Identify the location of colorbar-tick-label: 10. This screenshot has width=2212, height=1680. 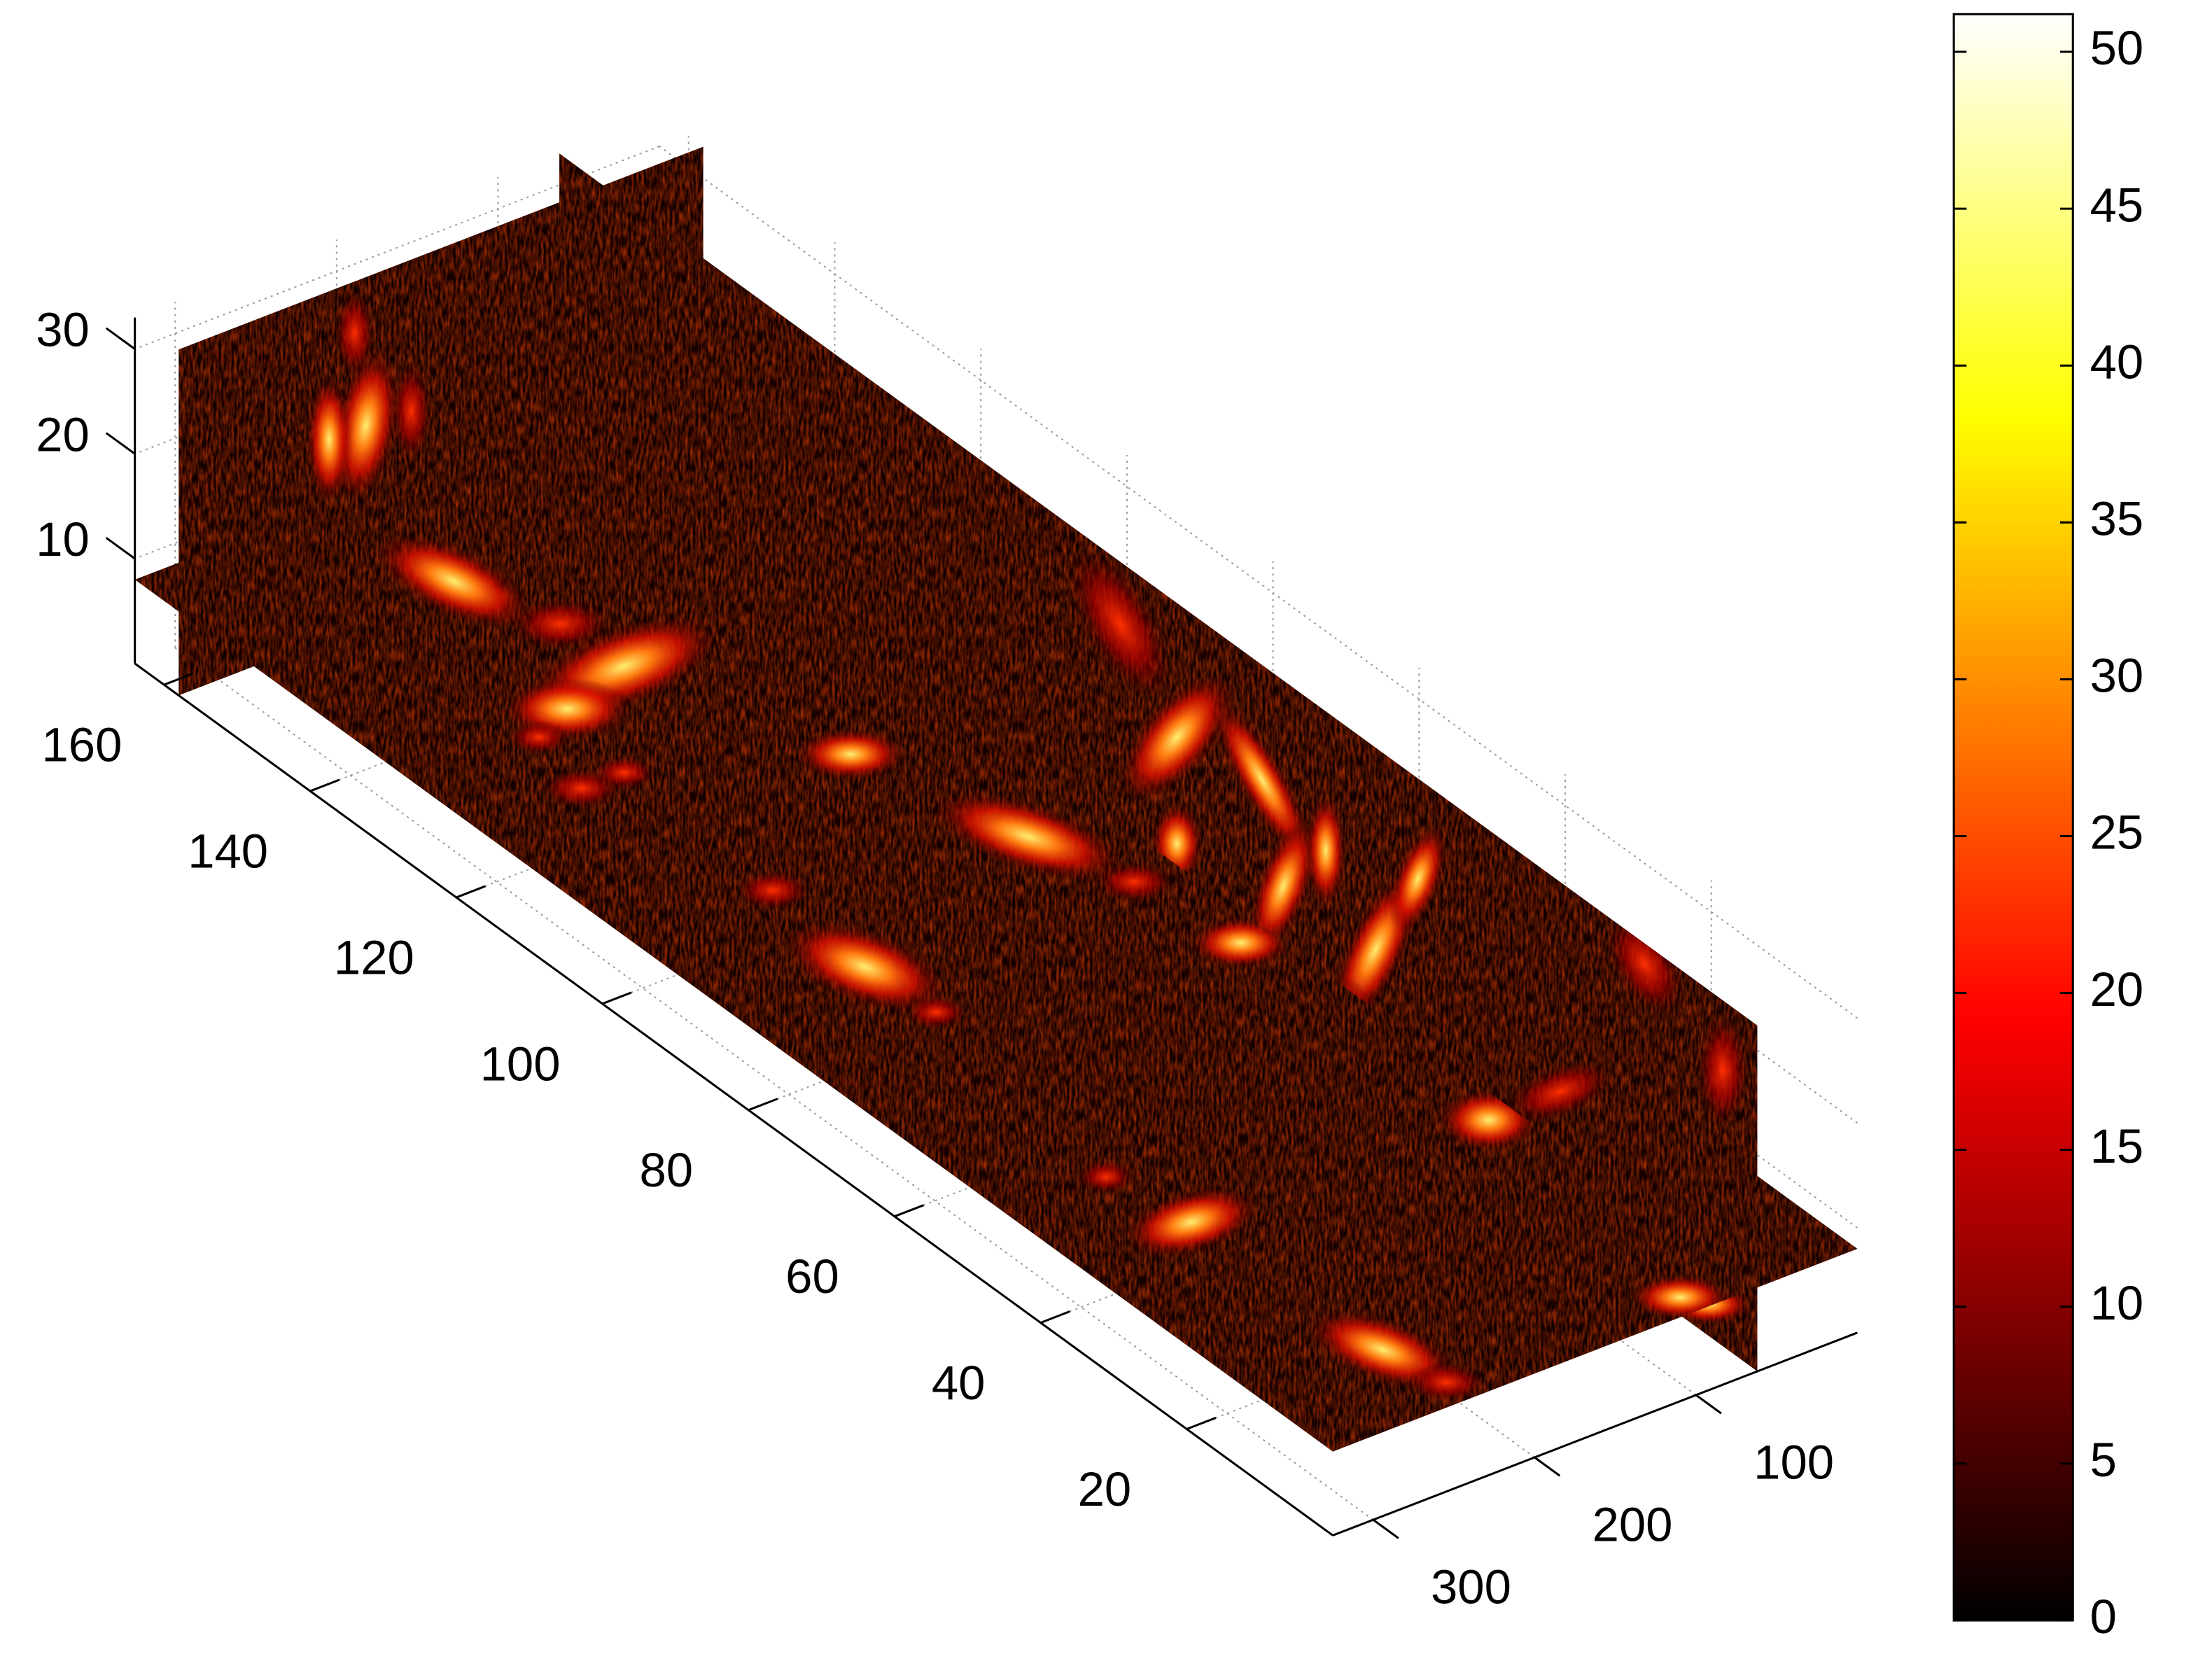
(2117, 1303).